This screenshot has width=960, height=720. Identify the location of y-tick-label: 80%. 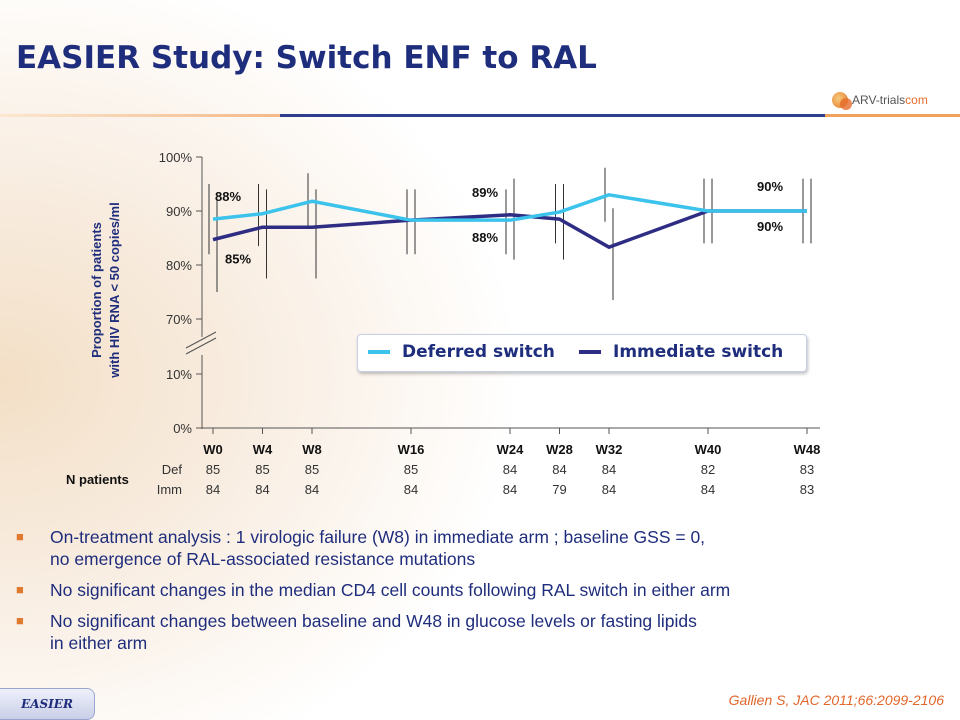
(179, 265).